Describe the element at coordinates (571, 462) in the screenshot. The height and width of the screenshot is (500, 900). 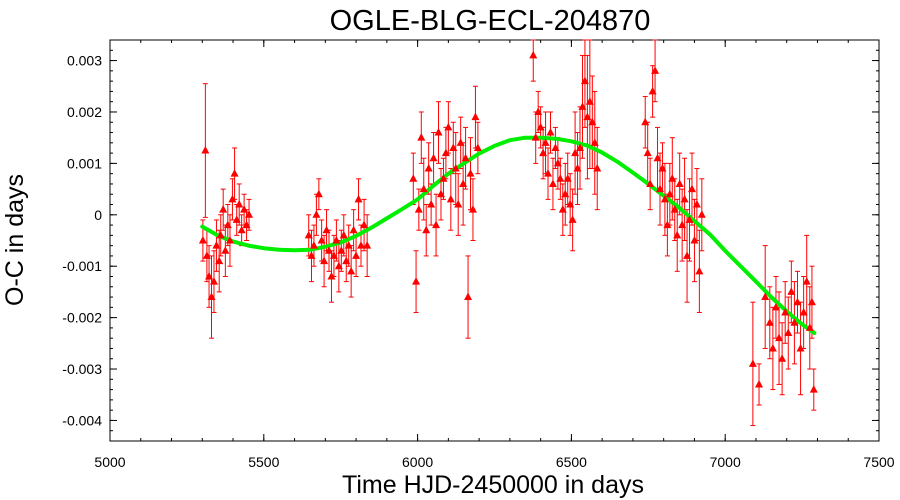
I see `x-tick-label: 6500` at that location.